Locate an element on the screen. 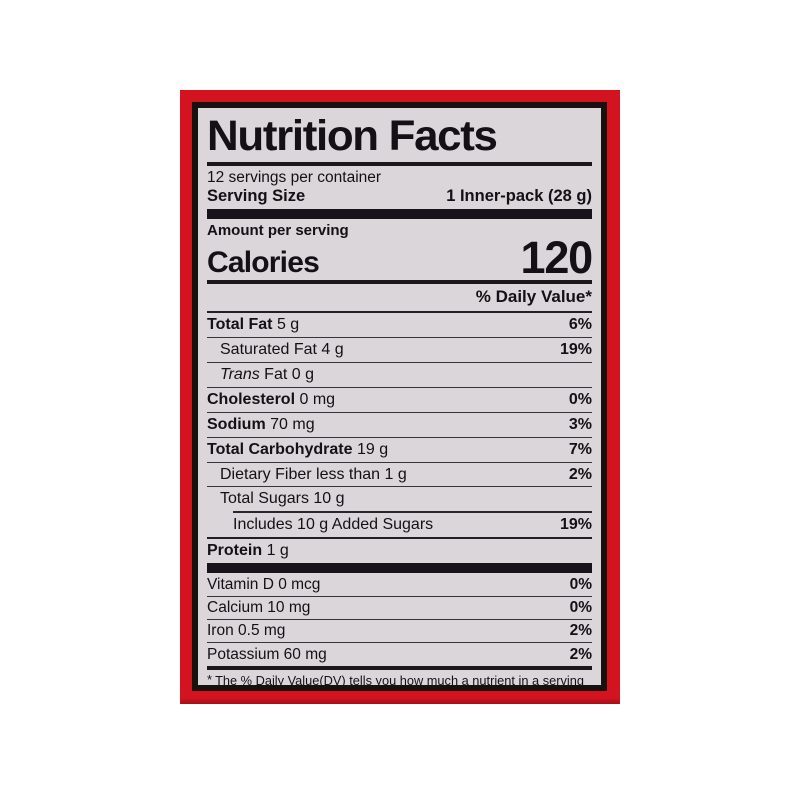 The width and height of the screenshot is (800, 800). iron-name: Iron 0.5 mg is located at coordinates (246, 631).